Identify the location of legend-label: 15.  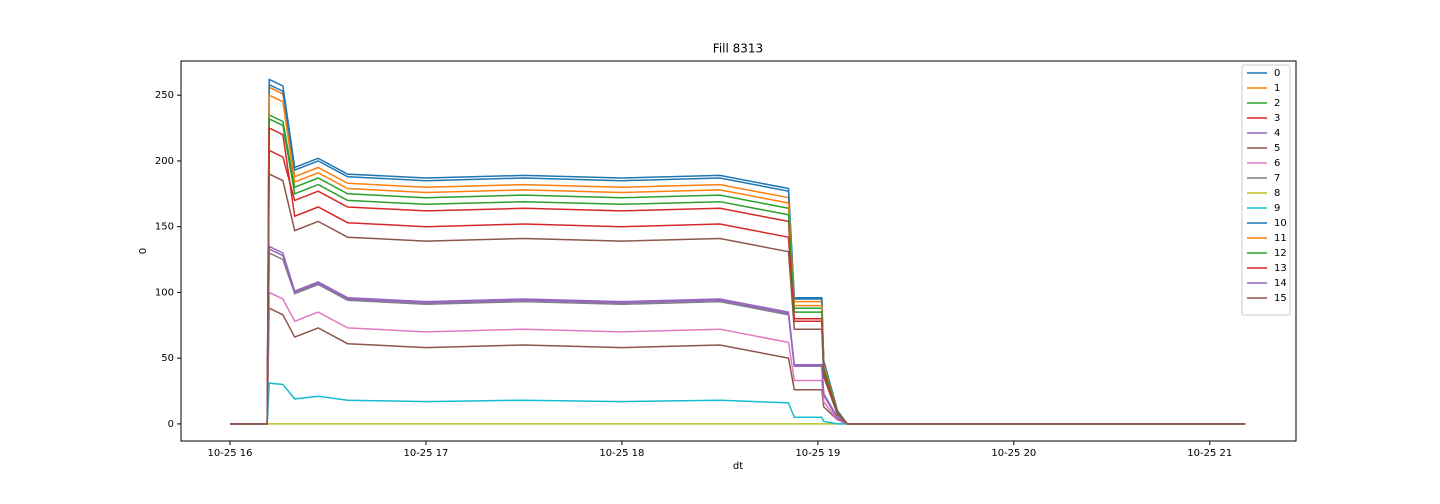
(1280, 298).